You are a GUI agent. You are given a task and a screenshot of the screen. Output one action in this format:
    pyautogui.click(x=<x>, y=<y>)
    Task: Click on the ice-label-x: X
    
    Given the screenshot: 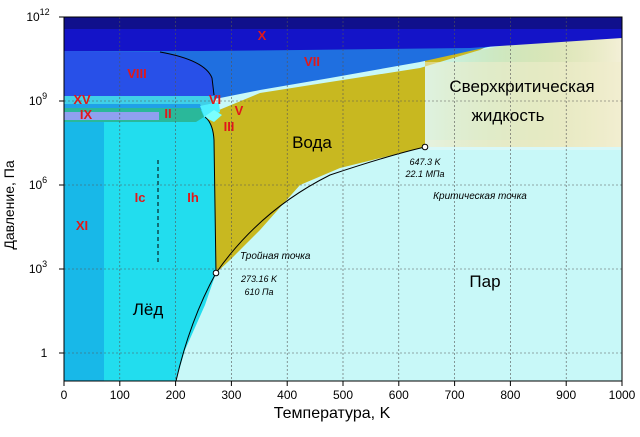 What is the action you would take?
    pyautogui.click(x=262, y=35)
    